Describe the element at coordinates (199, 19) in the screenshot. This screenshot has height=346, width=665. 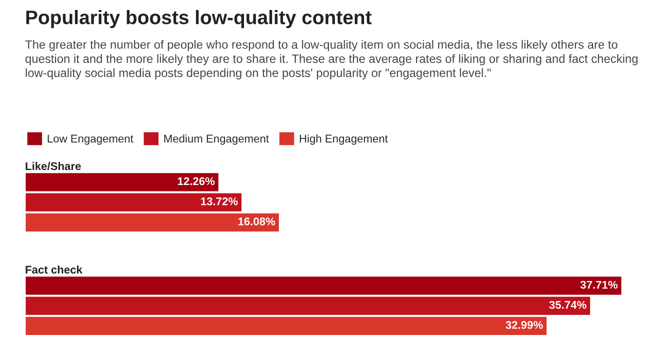
I see `chart-title: Popularity boosts low-quality content` at that location.